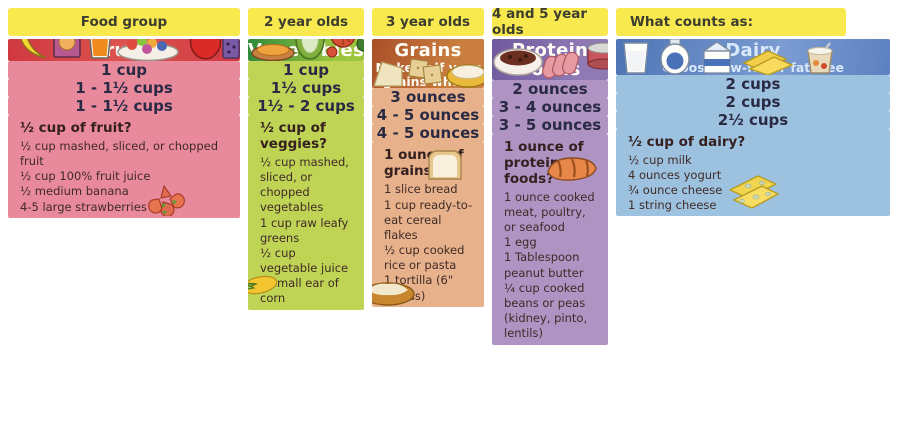  I want to click on fruits-amount-2yr: 1 cup, so click(124, 69).